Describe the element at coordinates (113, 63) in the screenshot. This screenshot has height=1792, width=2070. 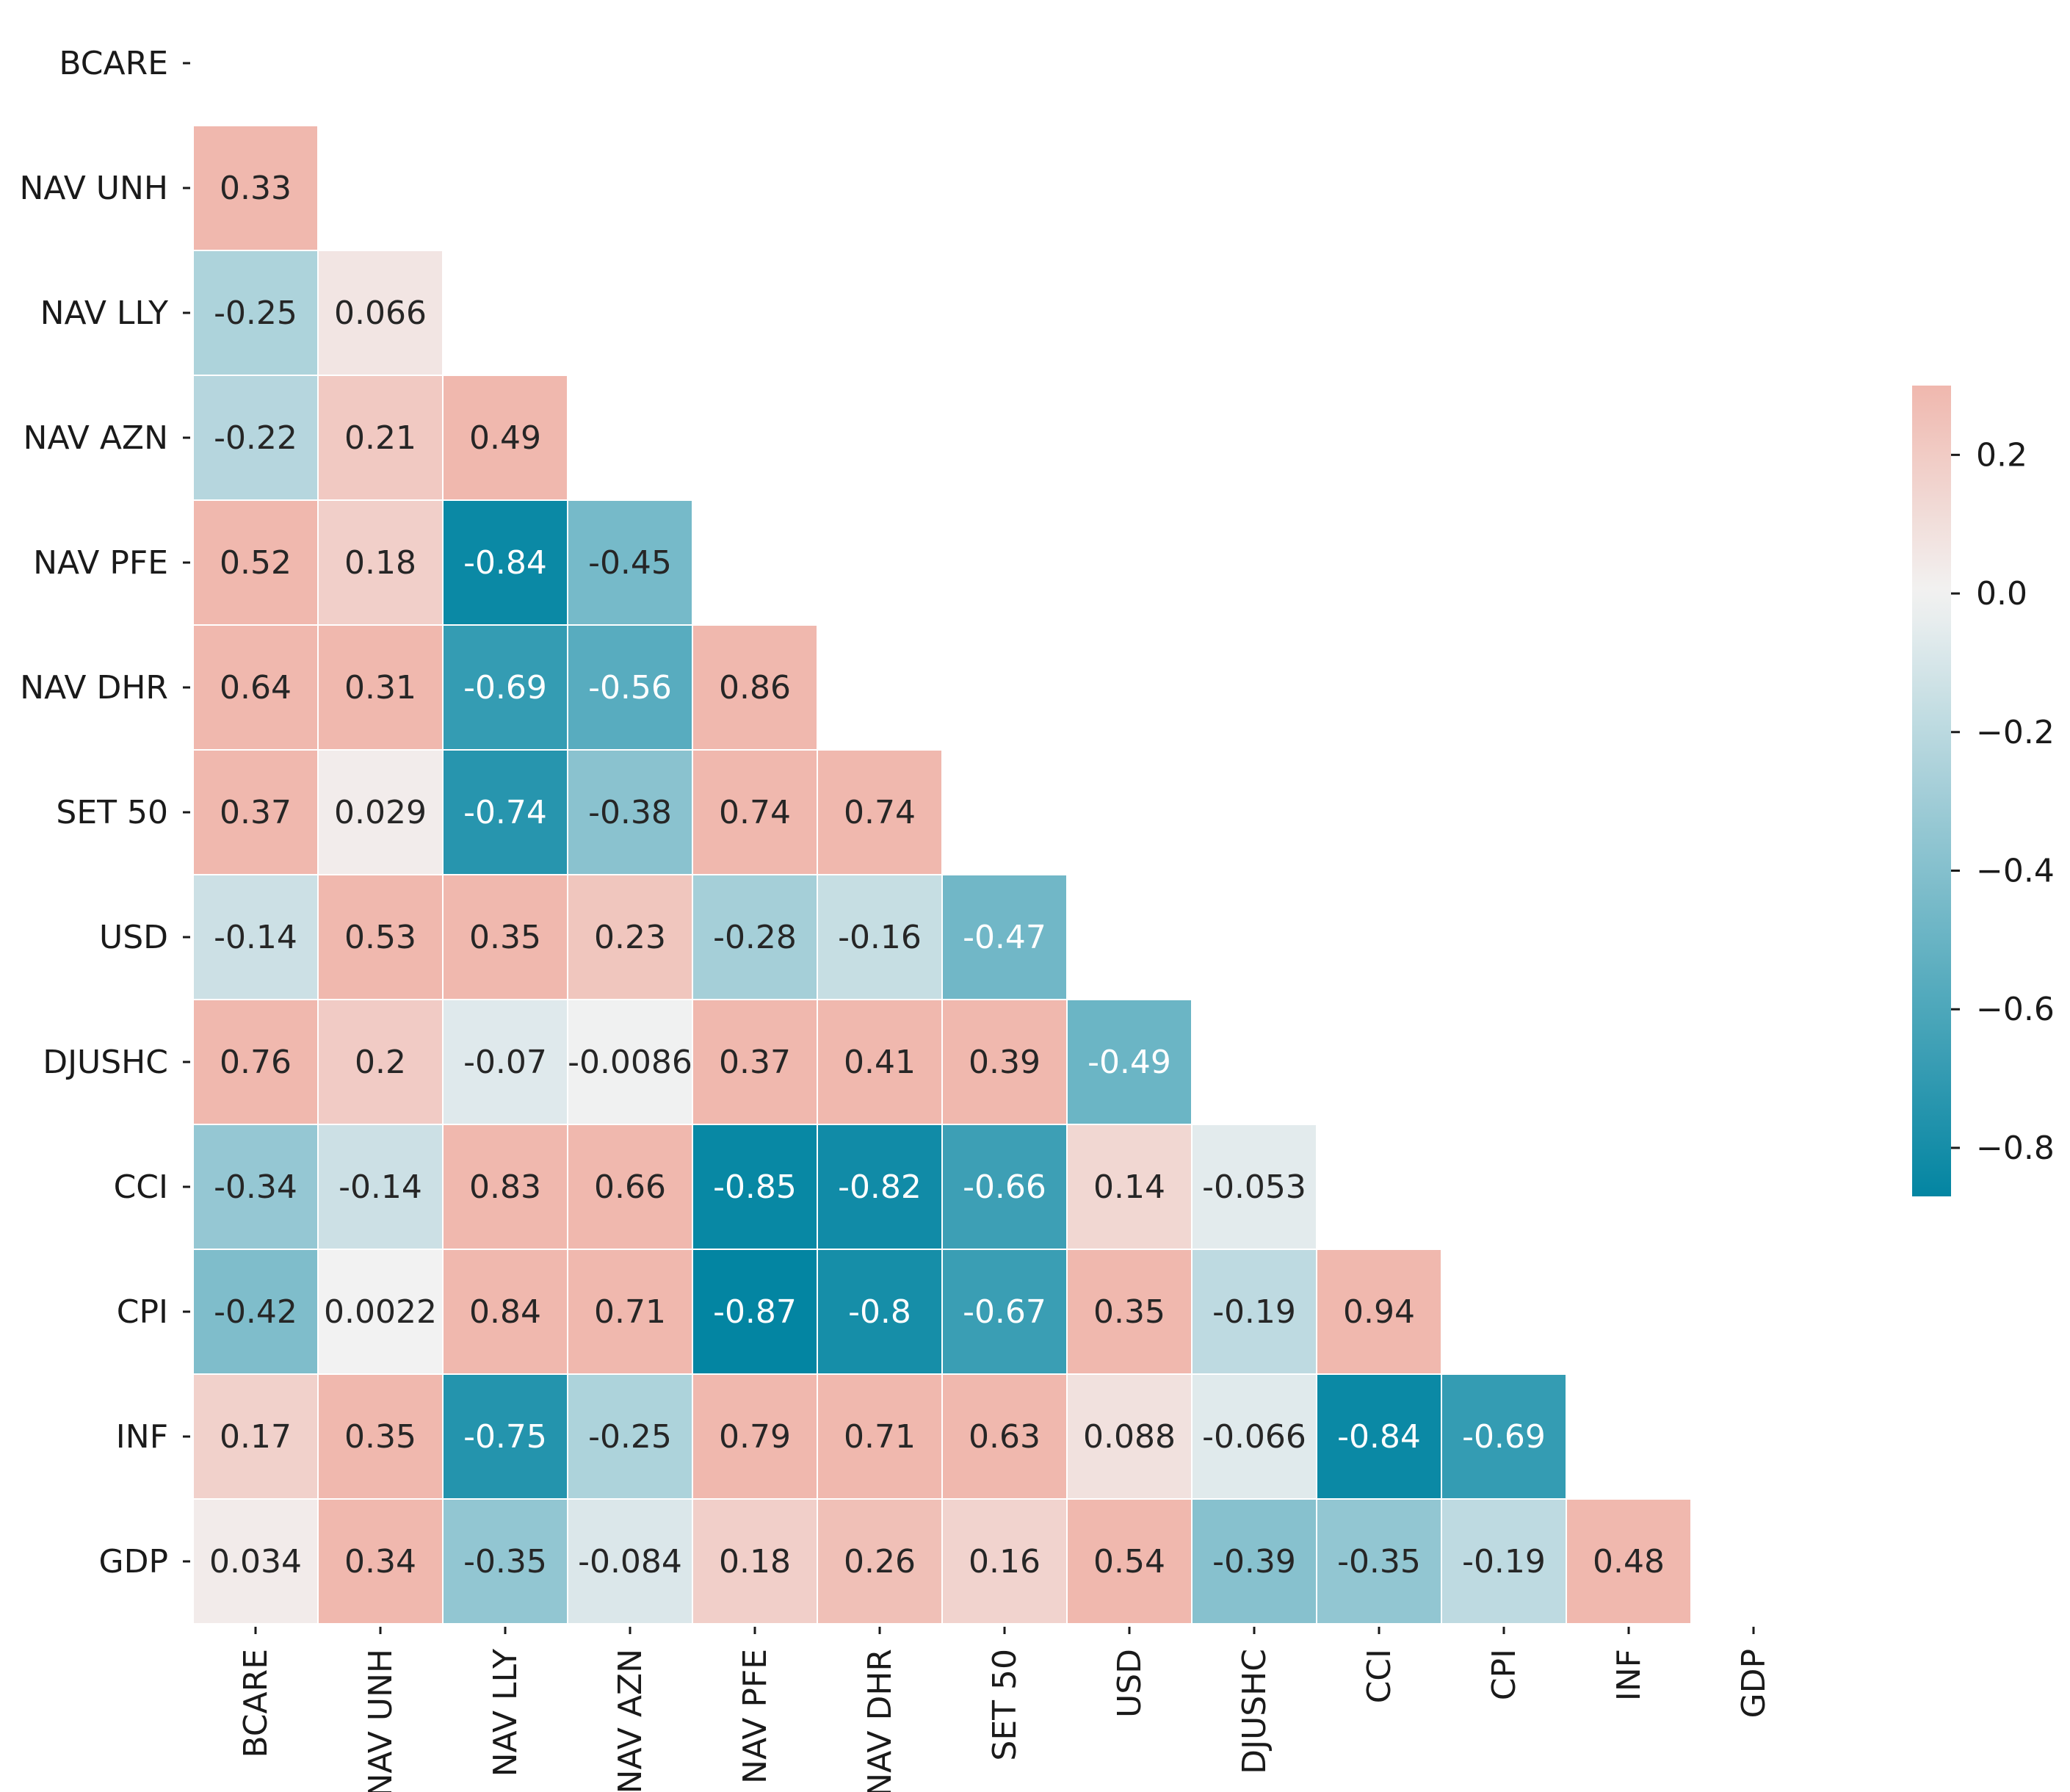
I see `y-tick-label: BCARE` at that location.